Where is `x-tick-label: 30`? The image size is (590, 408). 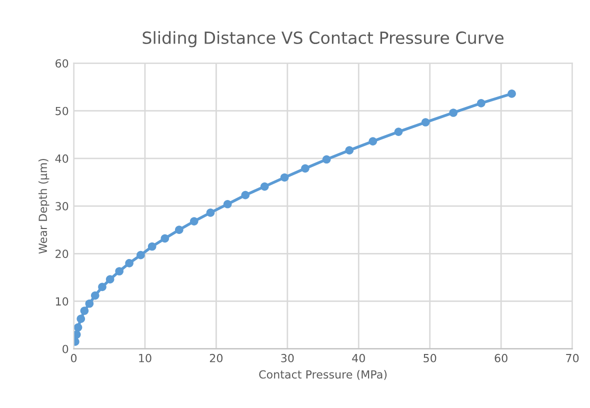 x-tick-label: 30 is located at coordinates (287, 358).